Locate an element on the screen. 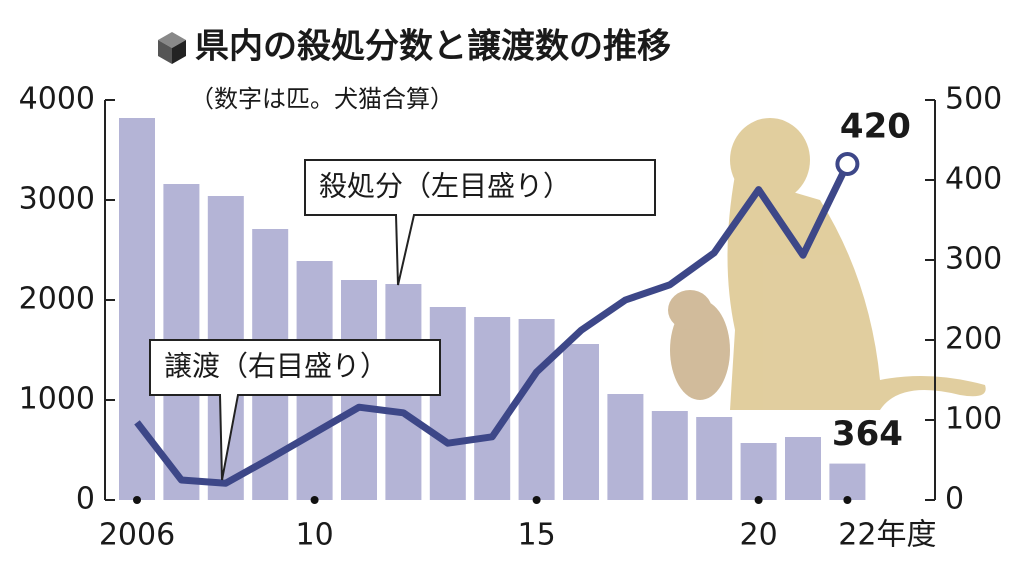 This screenshot has width=1024, height=576. x-tick-label: 2006 is located at coordinates (137, 535).